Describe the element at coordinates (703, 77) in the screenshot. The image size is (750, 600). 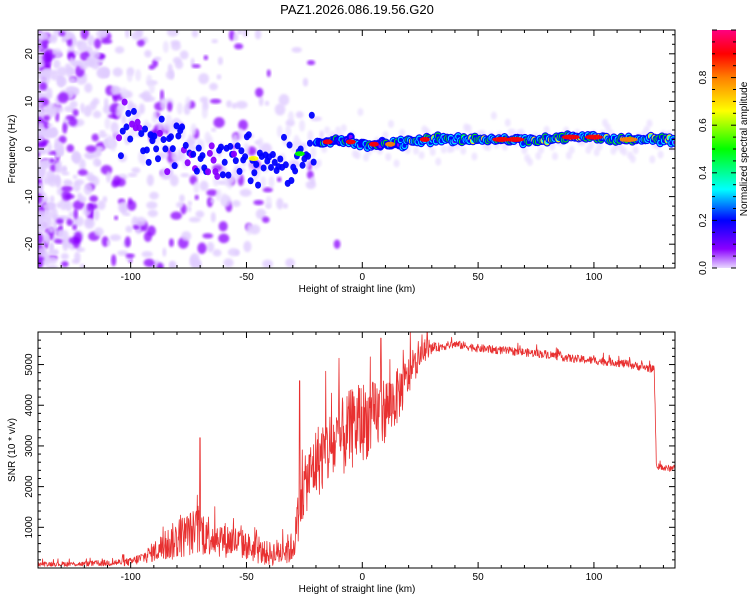
I see `colorbar-tick-label: 0.8` at that location.